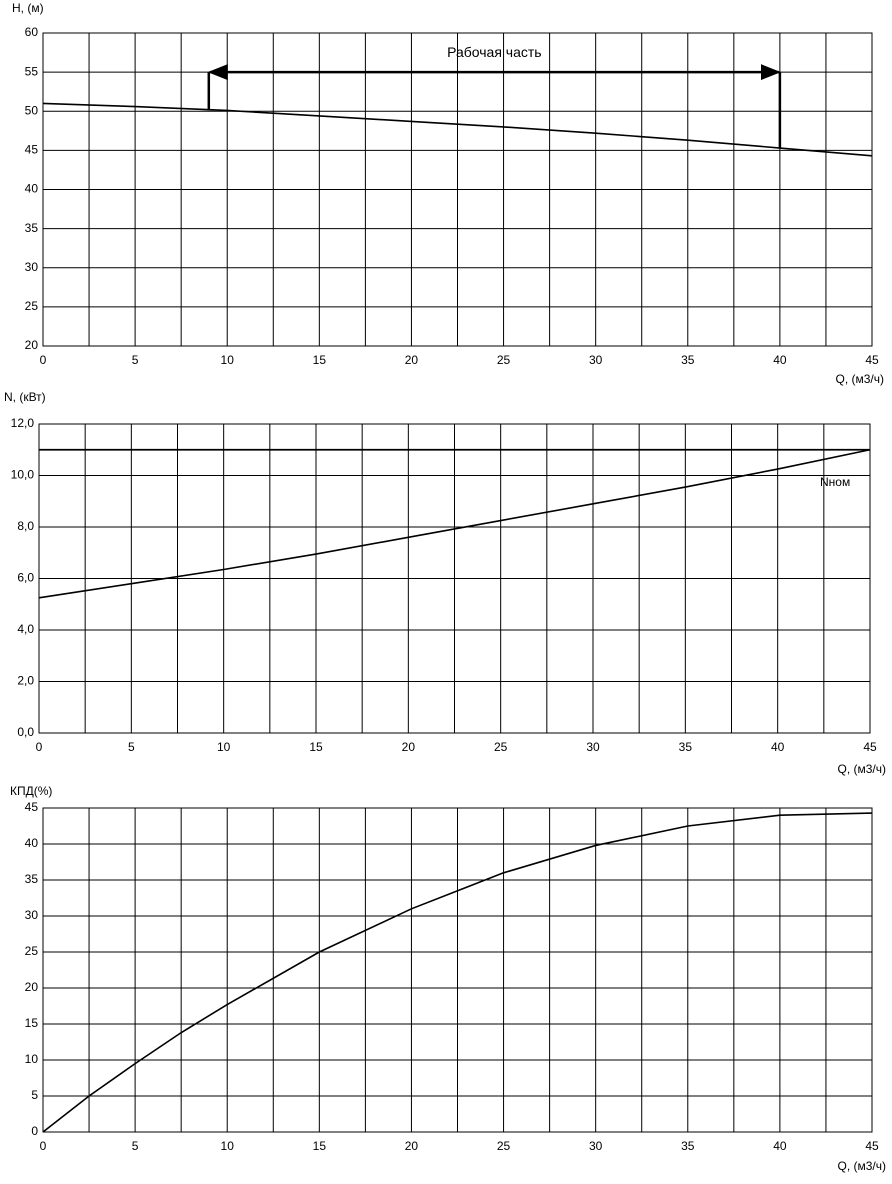 The height and width of the screenshot is (1184, 892). I want to click on y-tick-label: 10, so click(32, 1059).